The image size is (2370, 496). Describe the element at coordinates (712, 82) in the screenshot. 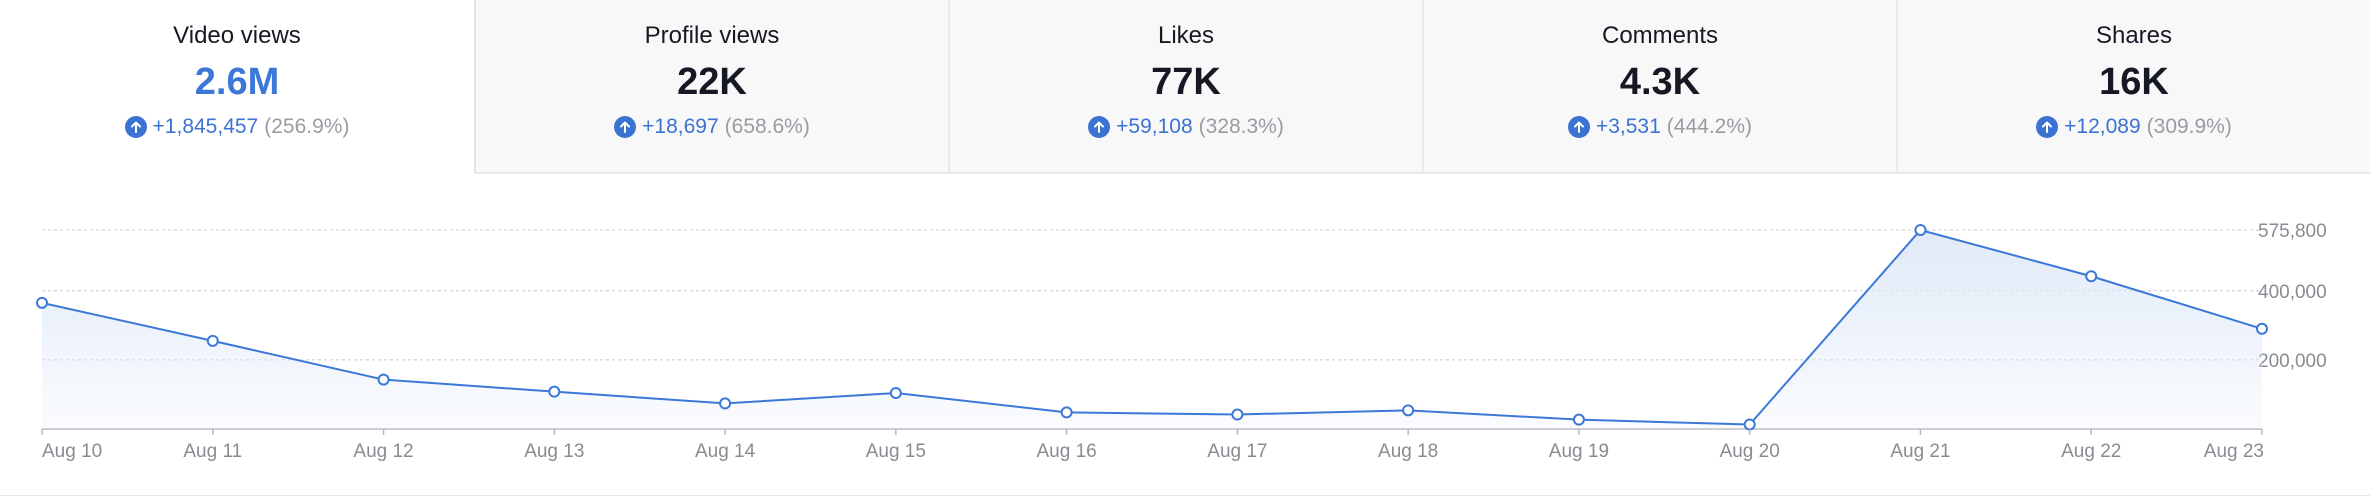

I see `metric-value: 22K` at that location.